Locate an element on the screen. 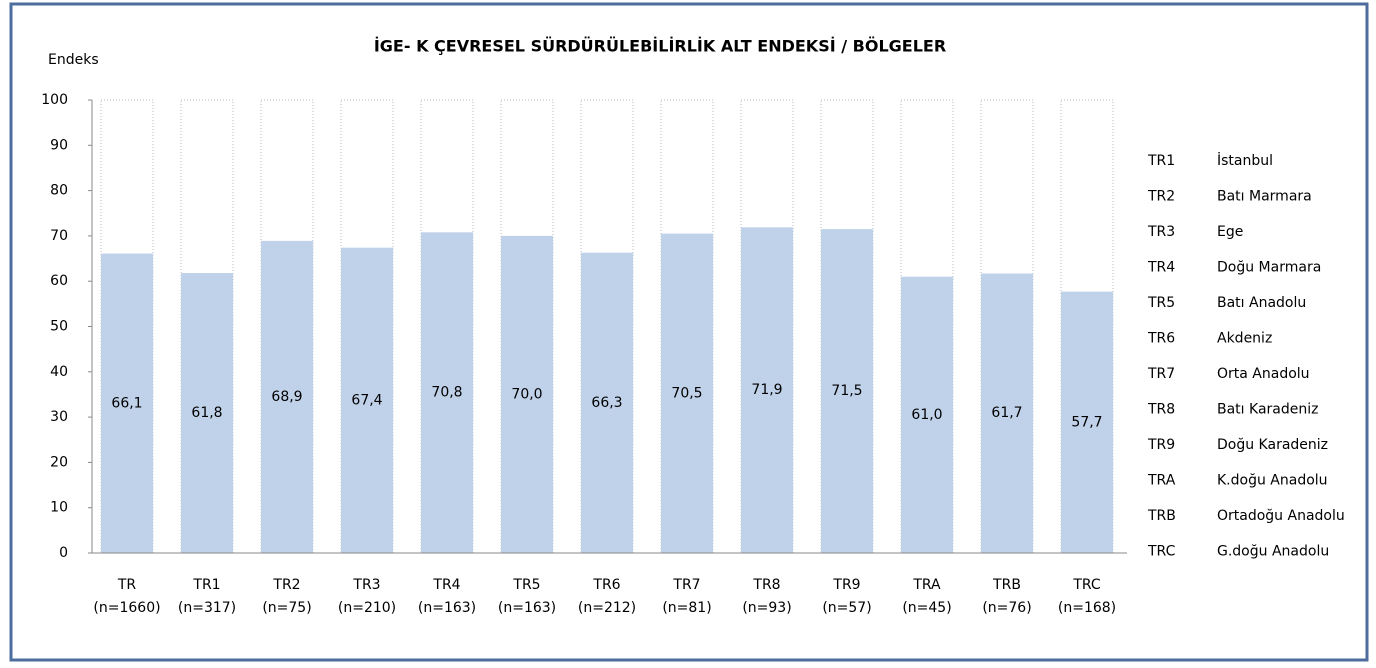  x-tick-label: TRC is located at coordinates (1086, 585).